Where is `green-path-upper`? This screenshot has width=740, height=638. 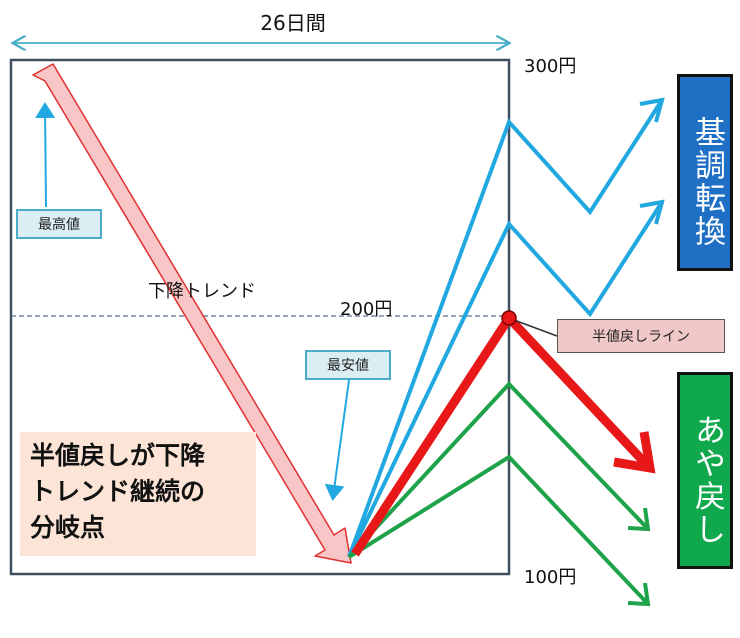 green-path-upper is located at coordinates (498, 470).